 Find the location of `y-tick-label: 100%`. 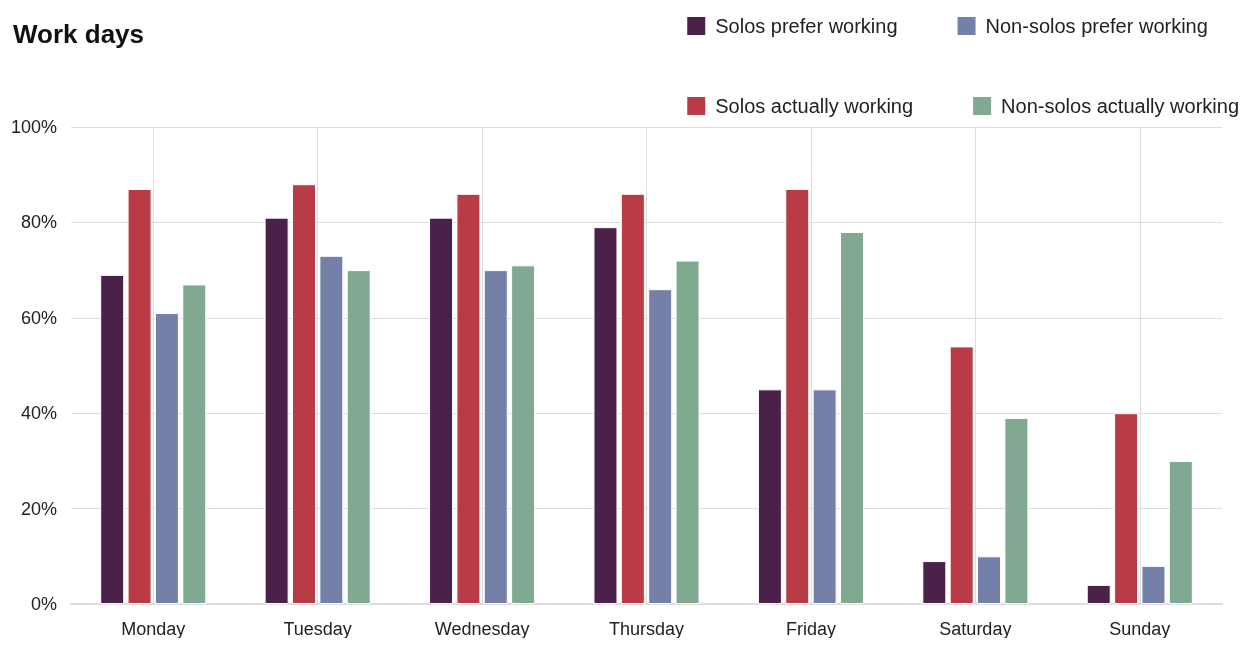

y-tick-label: 100% is located at coordinates (34, 127).